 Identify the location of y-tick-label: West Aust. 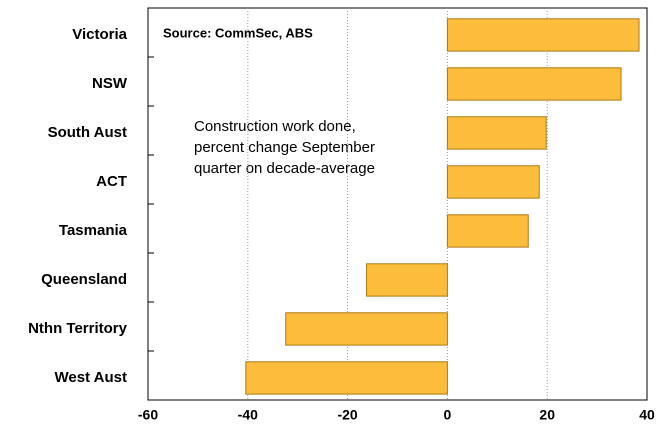
(90, 377).